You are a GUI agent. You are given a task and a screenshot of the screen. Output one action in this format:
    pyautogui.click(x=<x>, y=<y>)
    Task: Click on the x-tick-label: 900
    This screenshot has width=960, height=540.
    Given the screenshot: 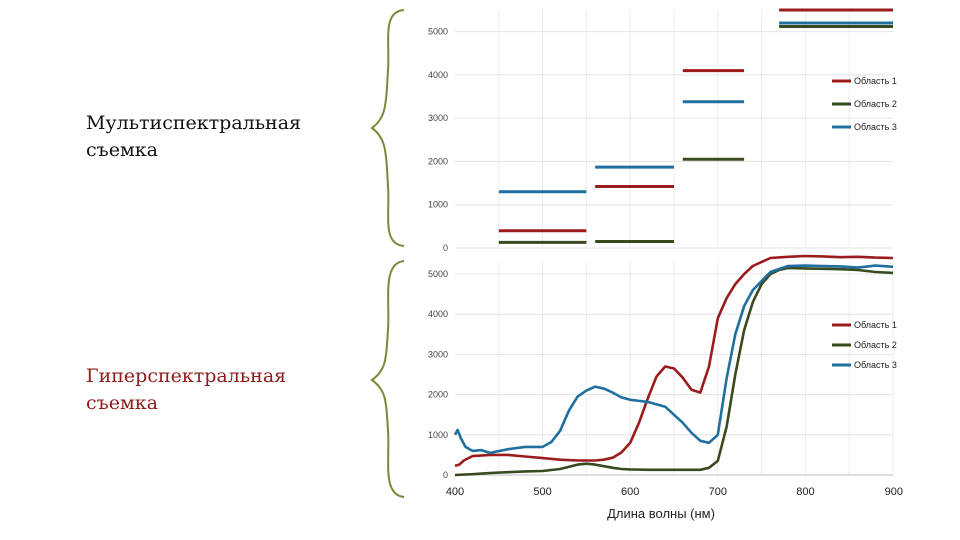 What is the action you would take?
    pyautogui.click(x=894, y=492)
    